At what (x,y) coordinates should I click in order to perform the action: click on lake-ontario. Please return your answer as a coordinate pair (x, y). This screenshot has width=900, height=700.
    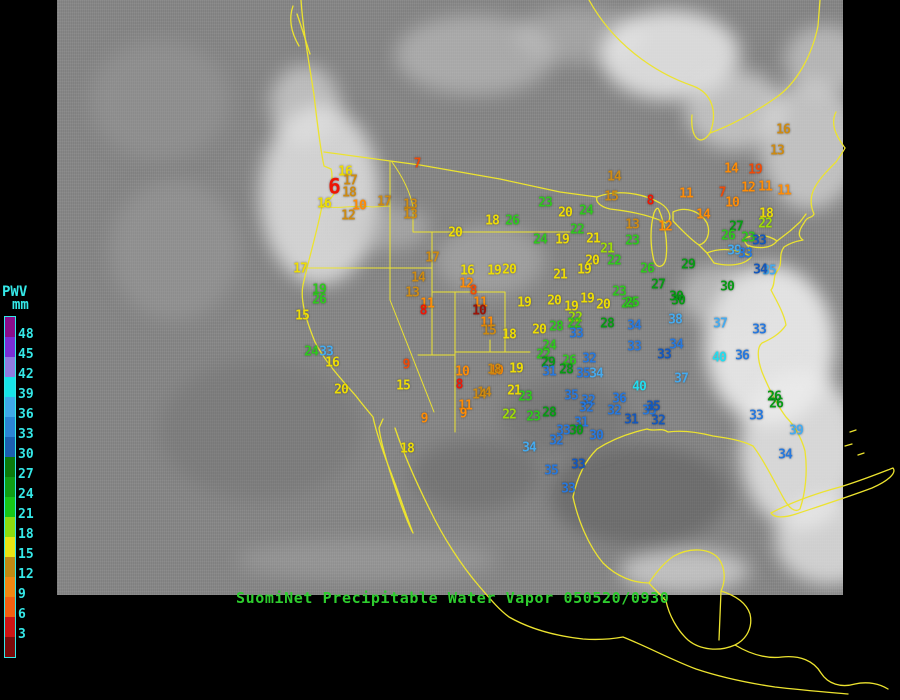
    Looking at the image, I should click on (760, 246).